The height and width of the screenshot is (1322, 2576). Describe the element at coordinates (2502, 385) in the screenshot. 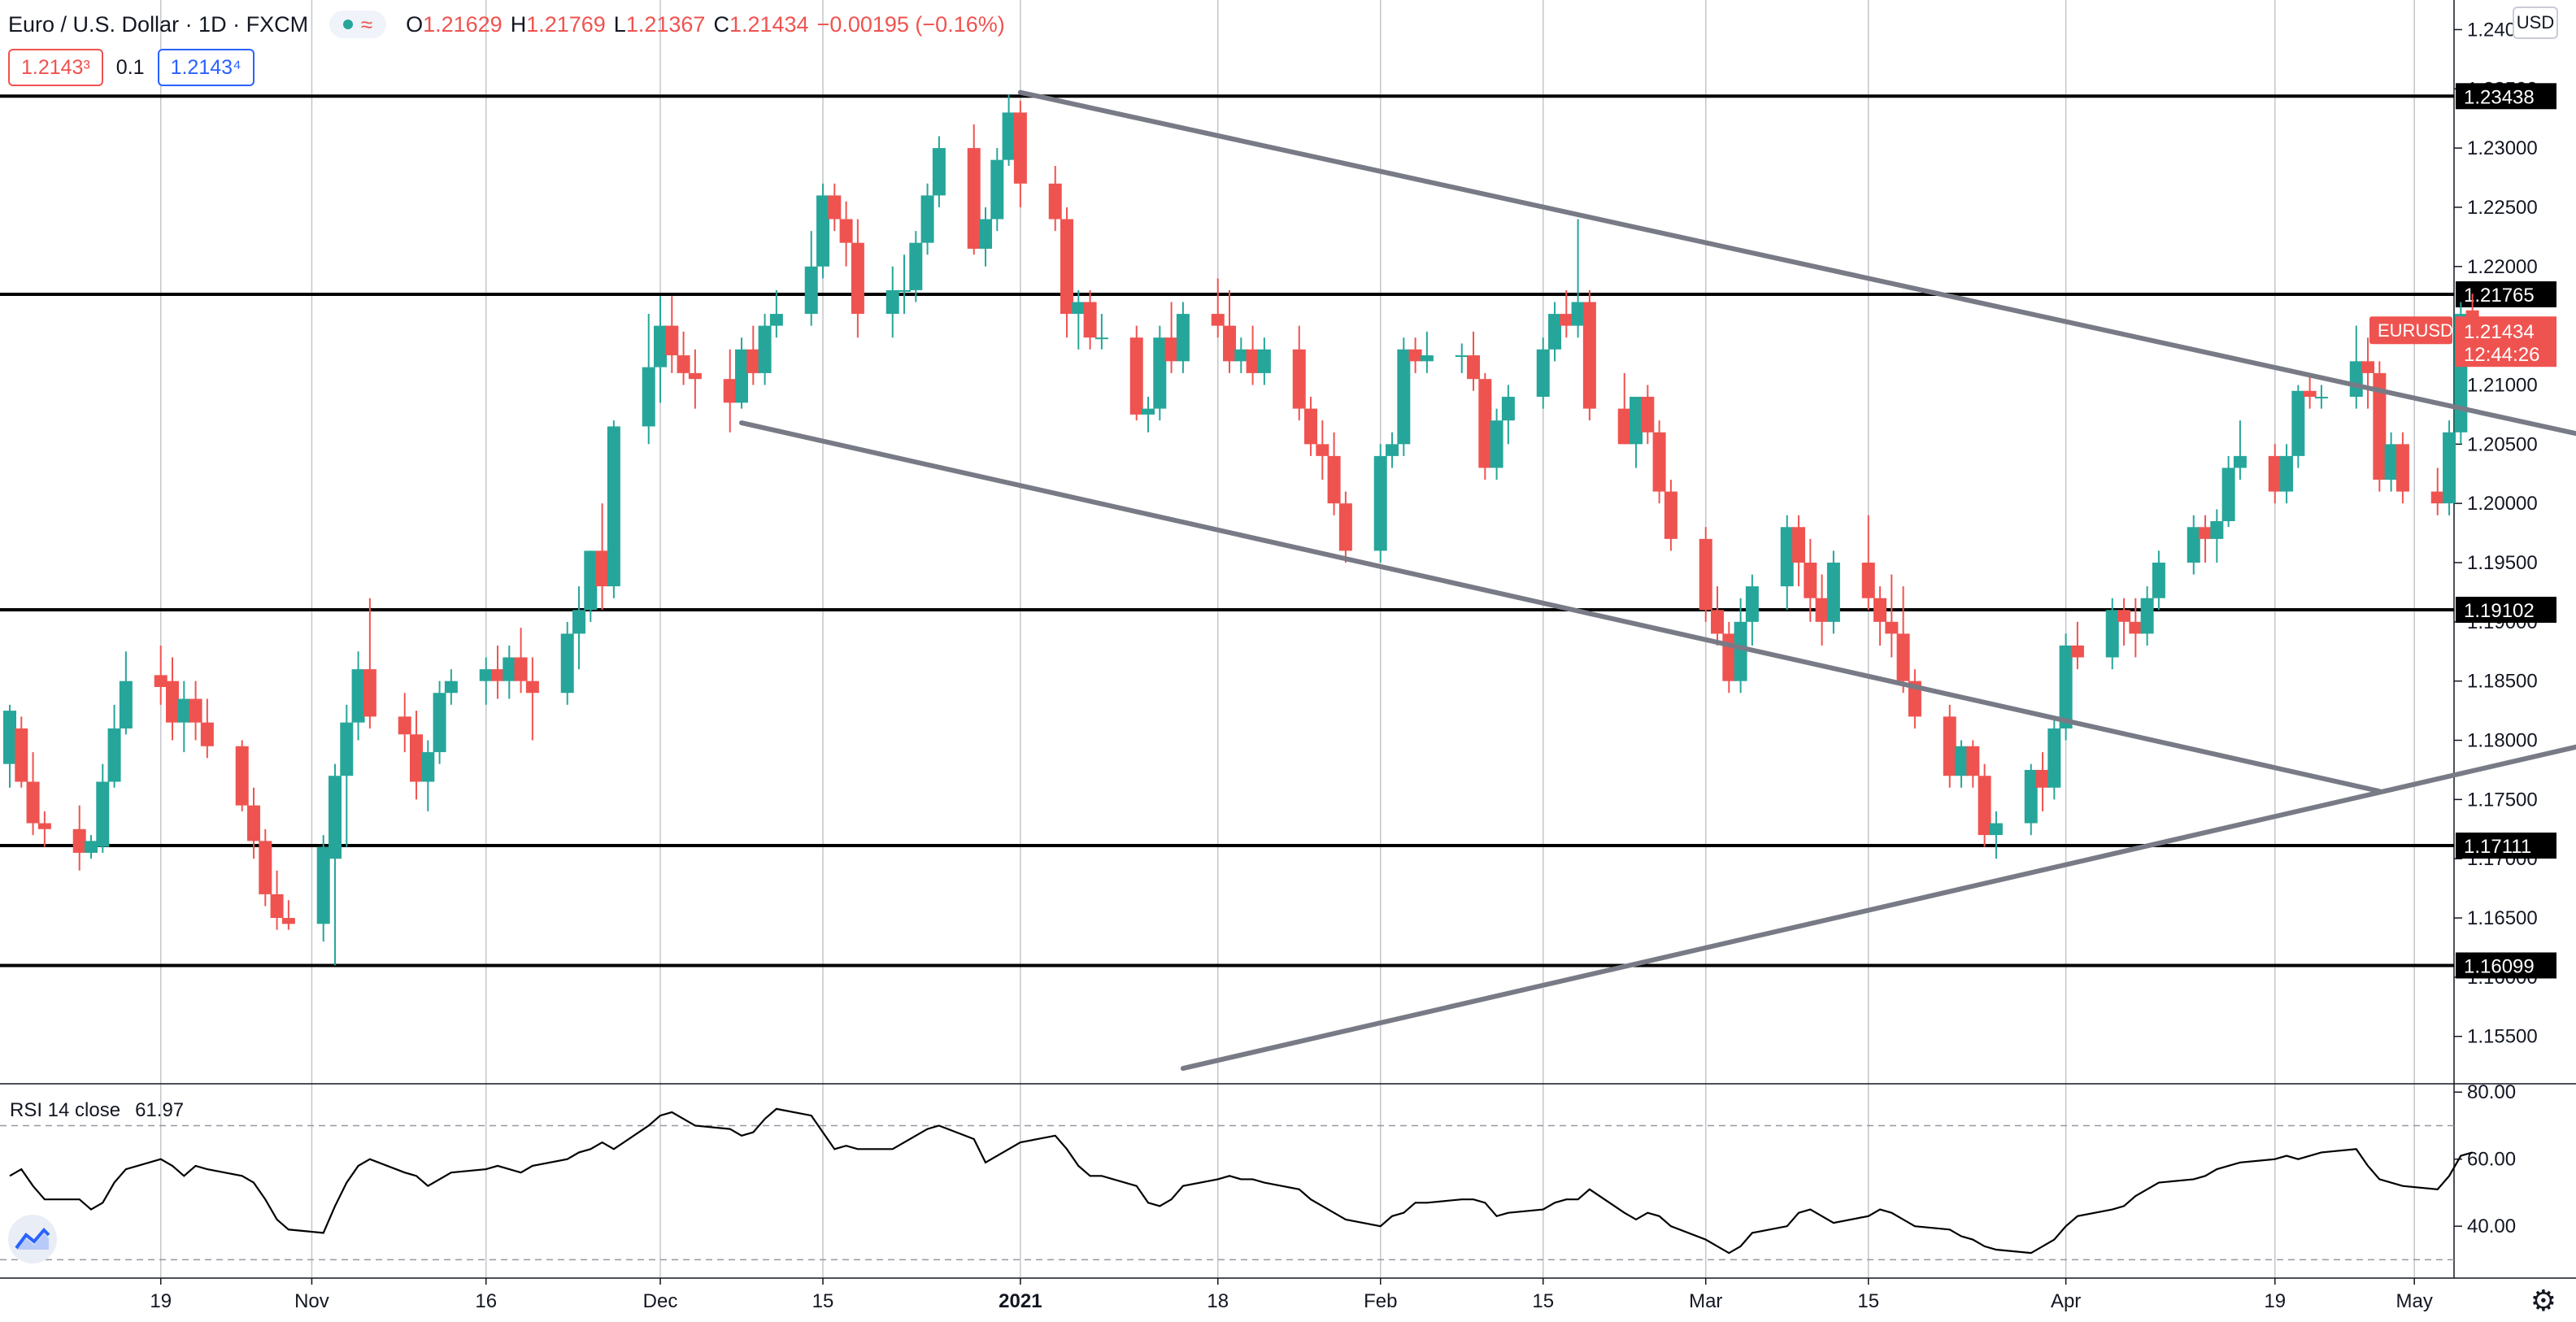

I see `price-tick-label: 1.21000` at that location.